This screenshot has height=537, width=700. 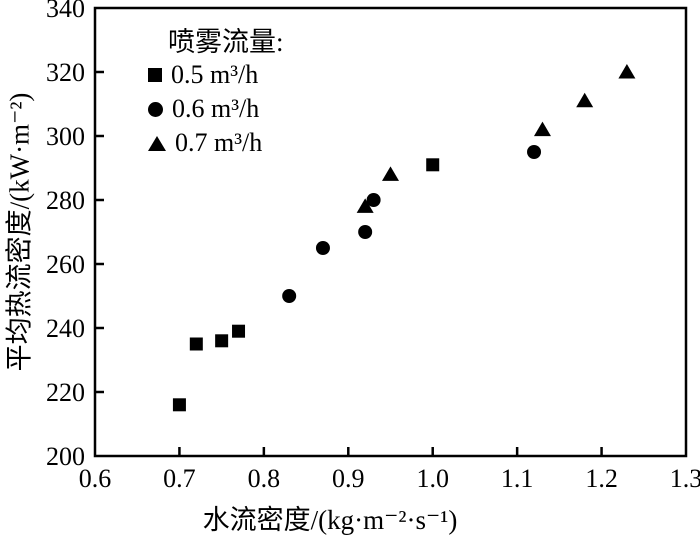 I want to click on y-axis-label: 平均热流密度/(kW·m⁻²), so click(x=19, y=232).